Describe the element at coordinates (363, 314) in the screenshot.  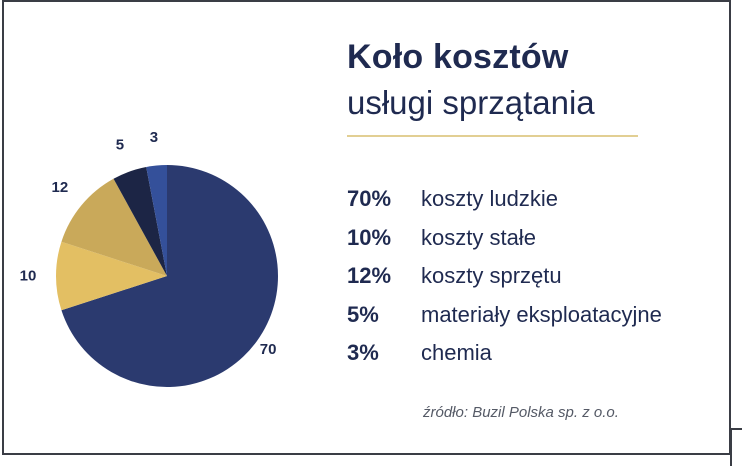
I see `legend-percent: 5%` at that location.